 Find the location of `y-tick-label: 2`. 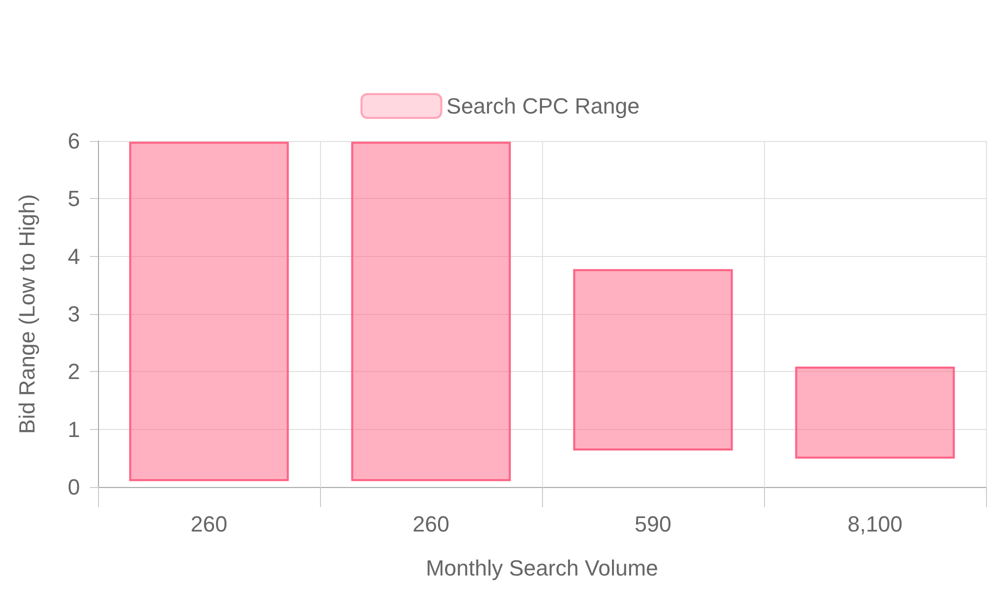

y-tick-label: 2 is located at coordinates (74, 371).